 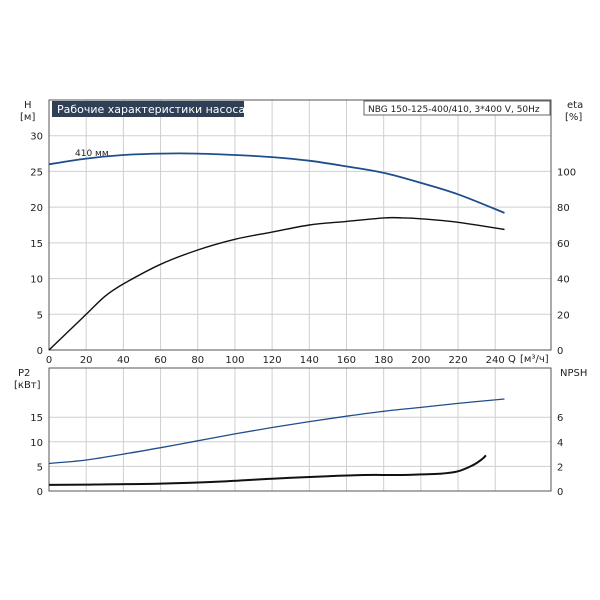 What do you see at coordinates (563, 208) in the screenshot?
I see `y-tick-label-eta: 80` at bounding box center [563, 208].